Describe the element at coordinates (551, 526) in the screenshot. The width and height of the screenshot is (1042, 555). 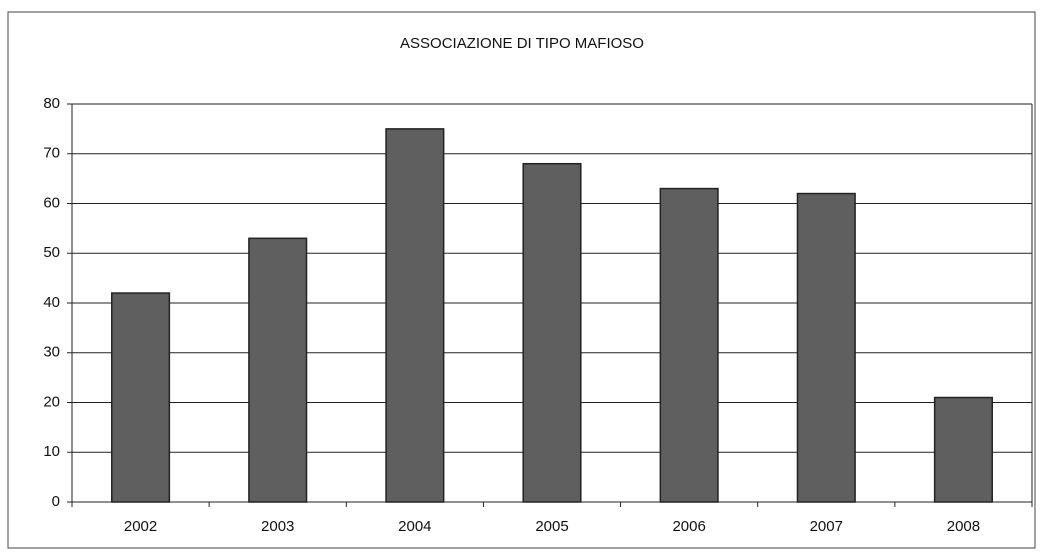
I see `x-tick-label: 2005` at that location.